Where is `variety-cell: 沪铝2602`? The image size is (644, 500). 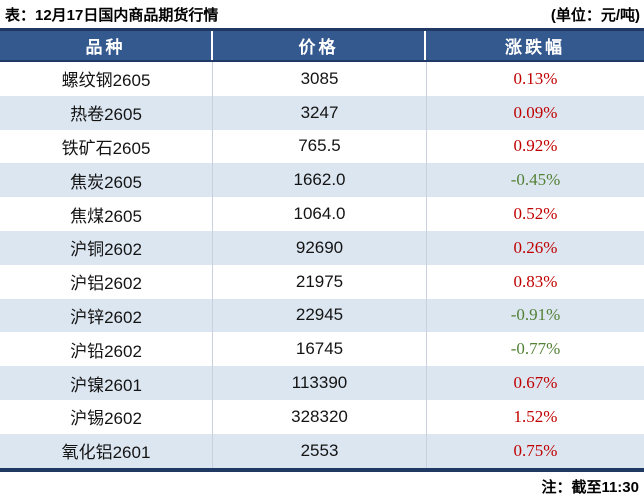
variety-cell: 沪铝2602 is located at coordinates (106, 281).